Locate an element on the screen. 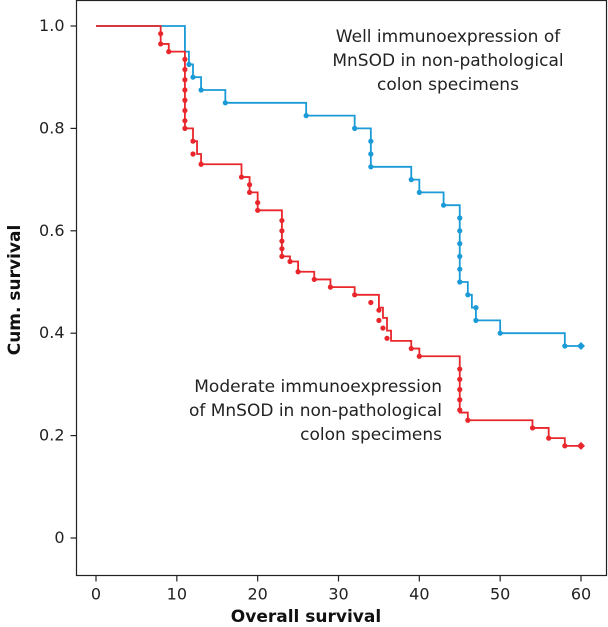 This screenshot has width=608, height=627. annotation-line: of MnSOD in non-pathological is located at coordinates (315, 411).